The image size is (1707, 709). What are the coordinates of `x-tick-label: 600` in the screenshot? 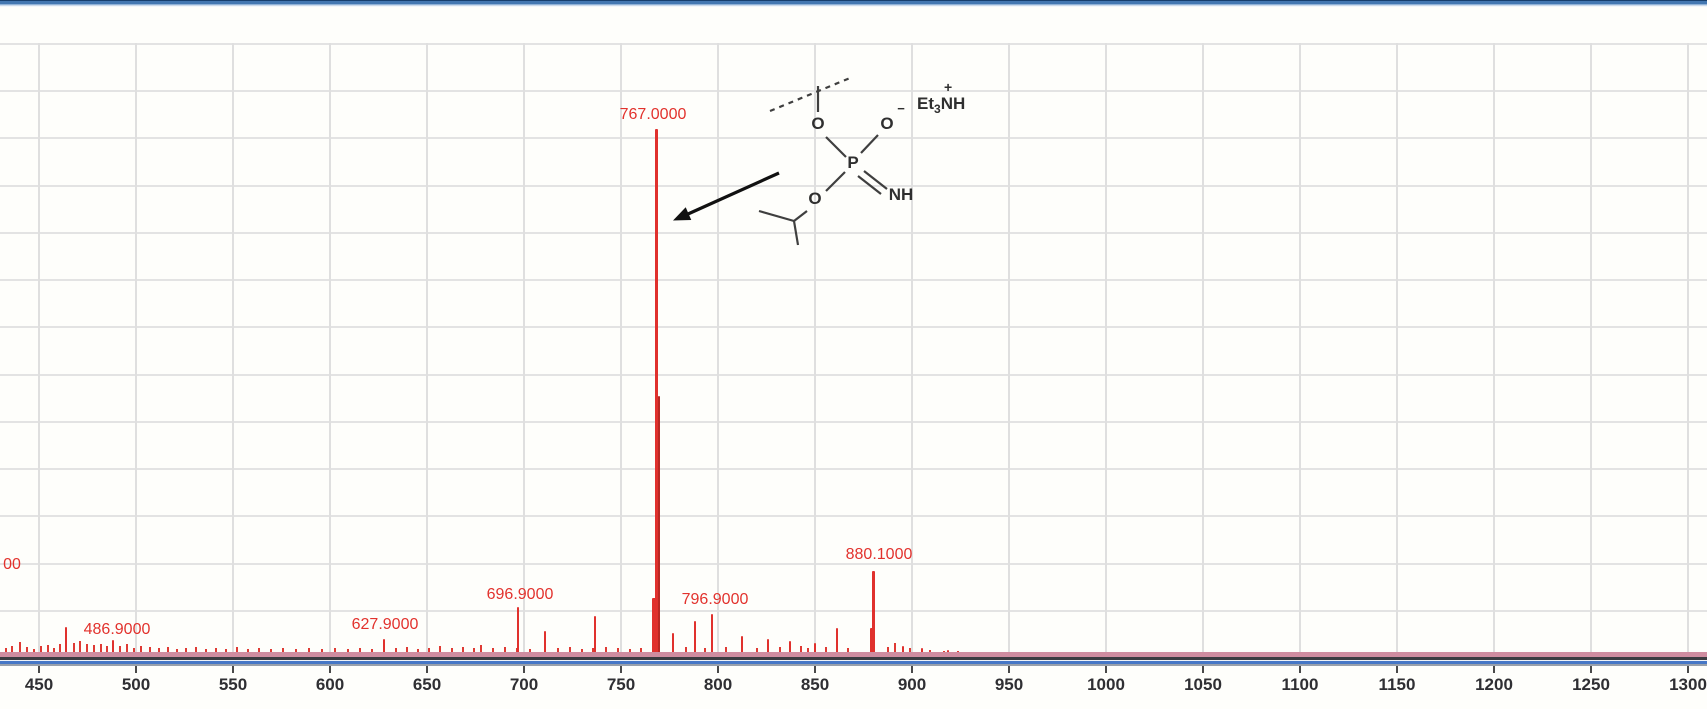 It's located at (330, 684).